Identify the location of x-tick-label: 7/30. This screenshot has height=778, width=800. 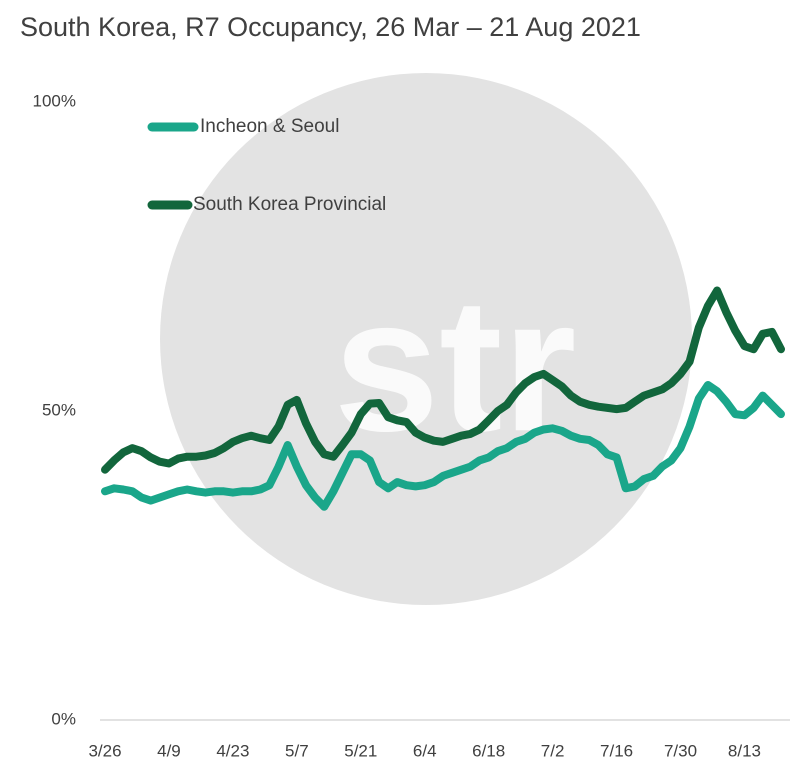
(680, 750).